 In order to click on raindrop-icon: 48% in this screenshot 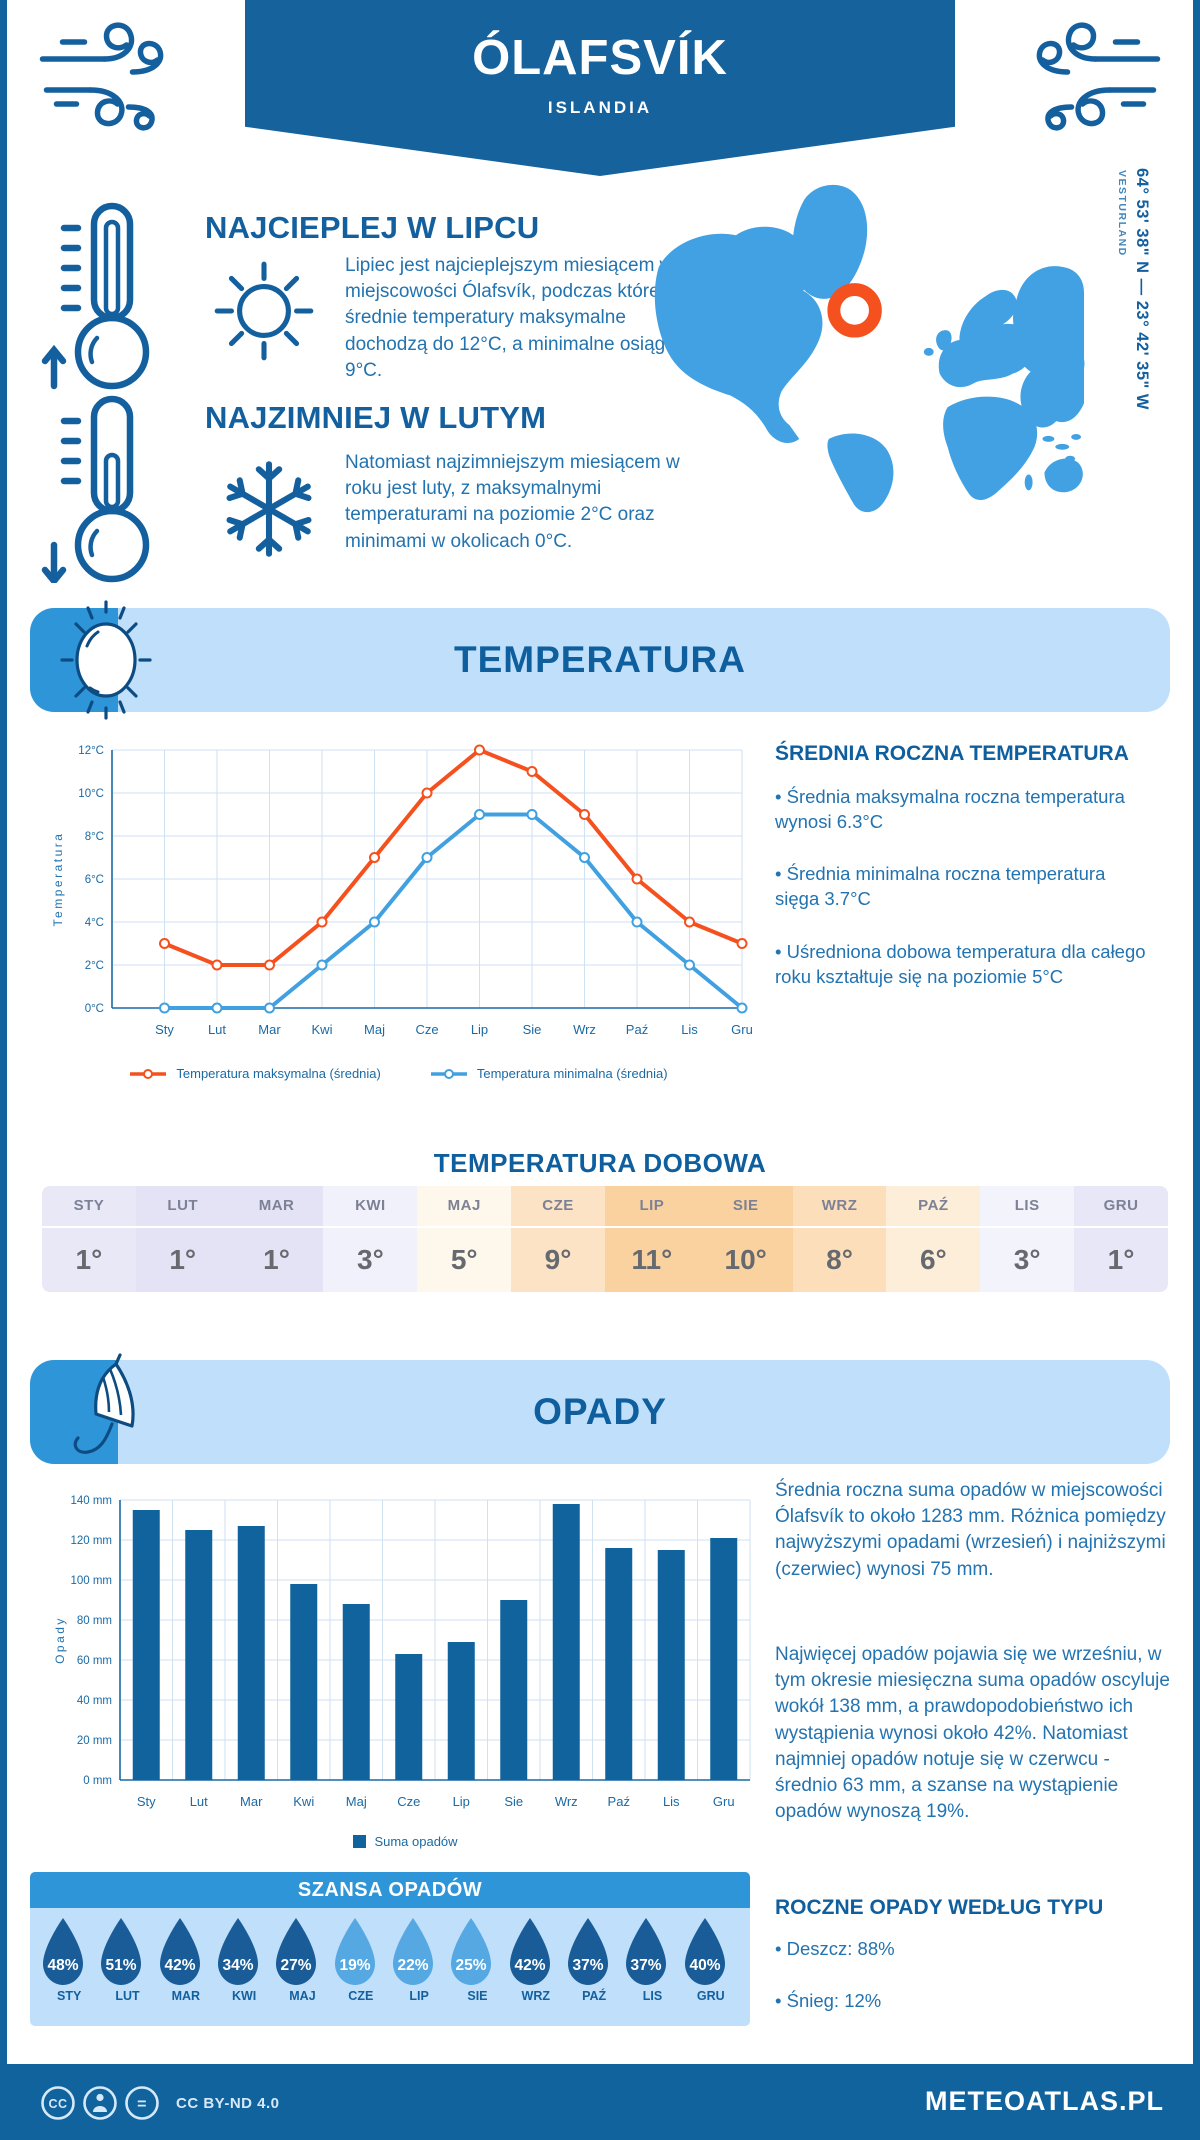, I will do `click(63, 1951)`.